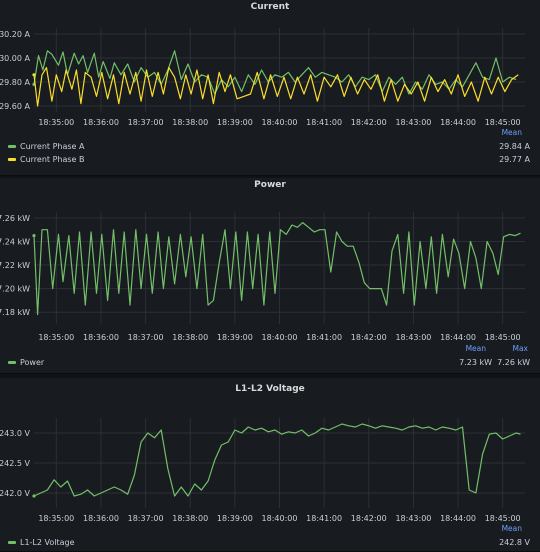  What do you see at coordinates (12, 362) in the screenshot?
I see `power-swatch` at bounding box center [12, 362].